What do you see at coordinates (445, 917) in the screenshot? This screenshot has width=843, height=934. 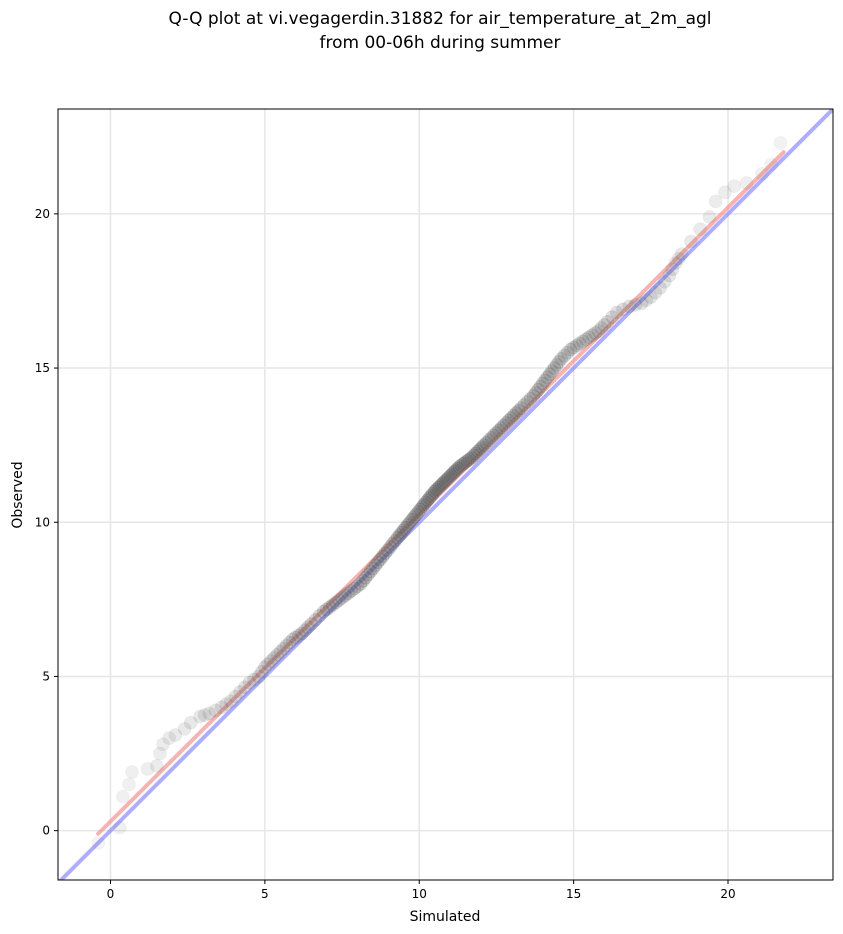 I see `x-axis-label: Simulated` at bounding box center [445, 917].